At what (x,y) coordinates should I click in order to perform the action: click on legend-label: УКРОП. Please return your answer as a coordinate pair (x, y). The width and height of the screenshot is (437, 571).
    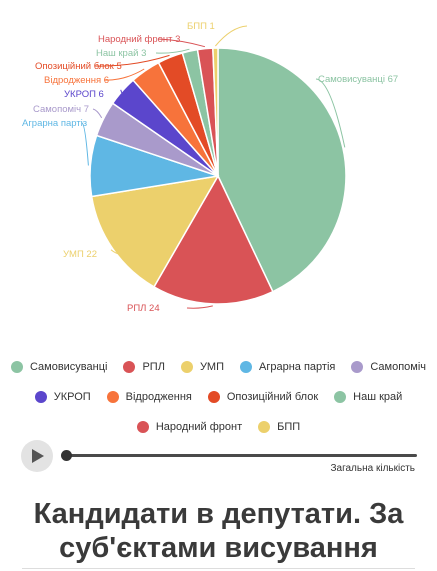
    Looking at the image, I should click on (72, 397).